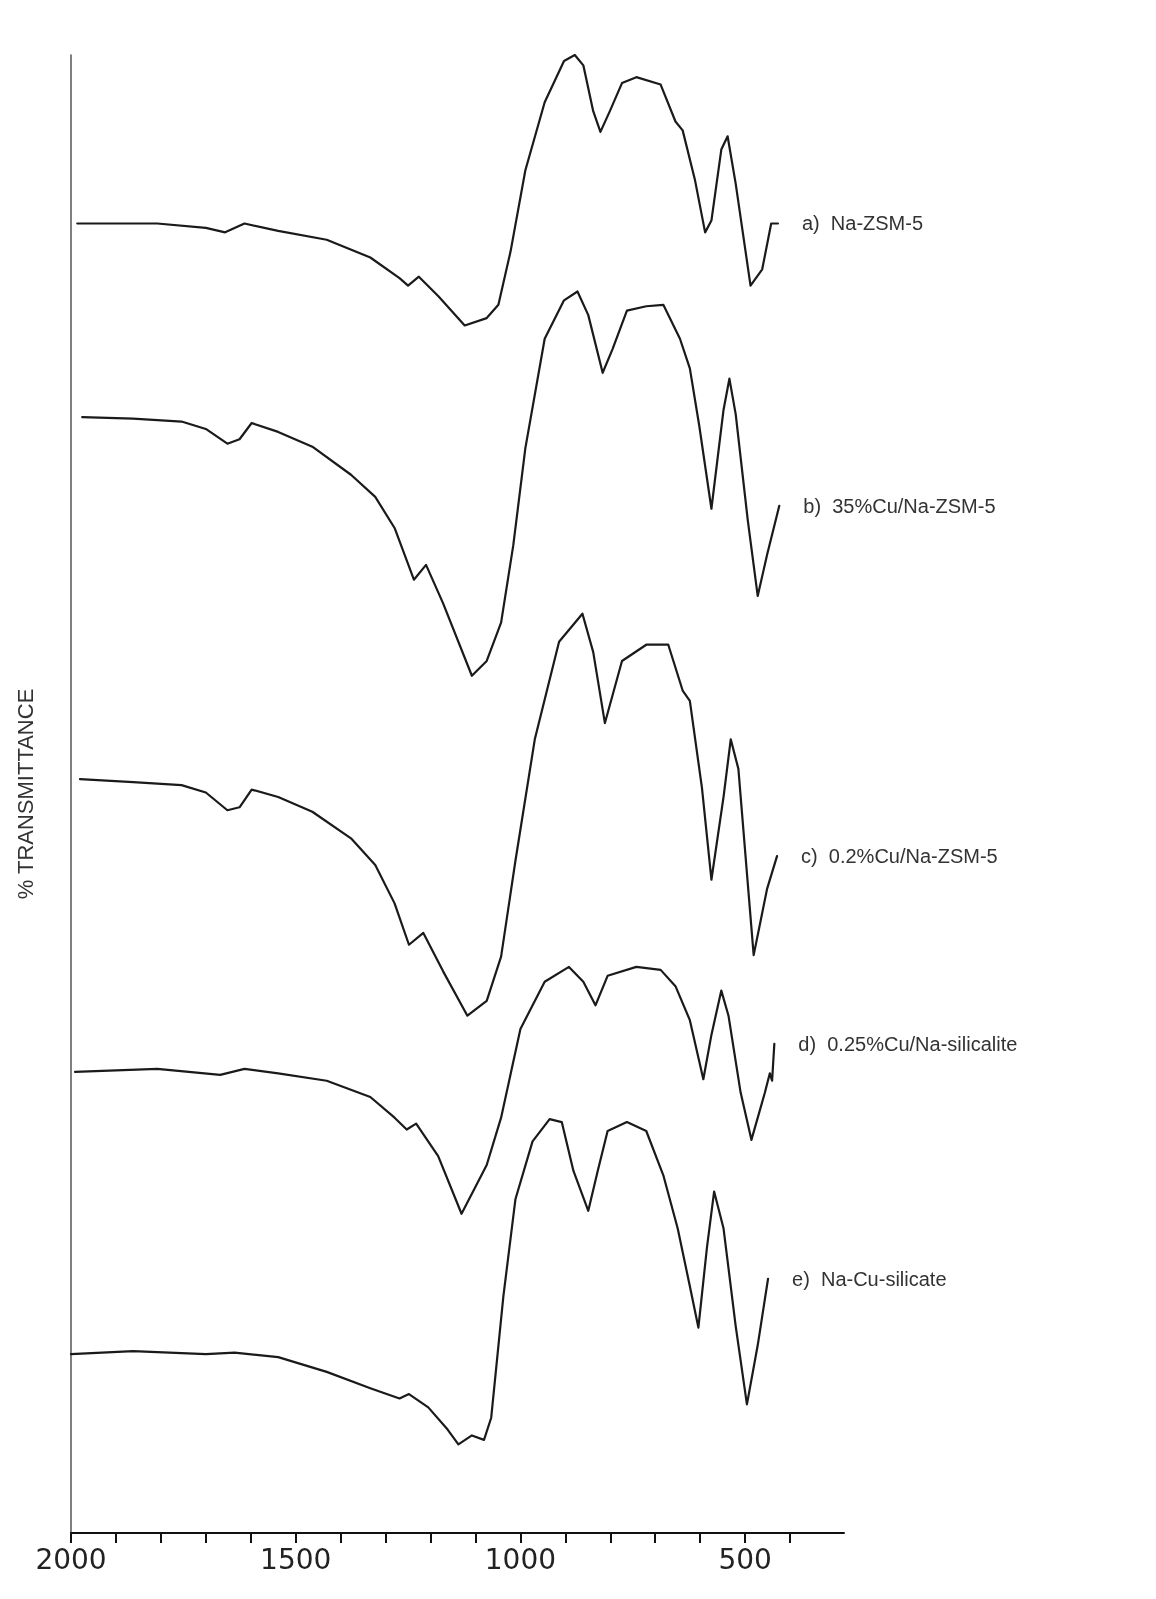 The image size is (1156, 1599). I want to click on series-label: e) Na-Cu-silicate, so click(869, 1278).